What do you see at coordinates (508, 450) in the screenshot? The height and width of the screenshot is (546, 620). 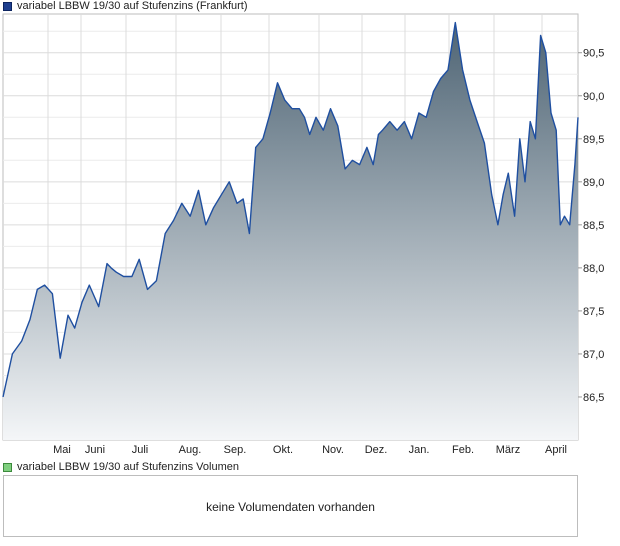 I see `x-tick-label: März` at bounding box center [508, 450].